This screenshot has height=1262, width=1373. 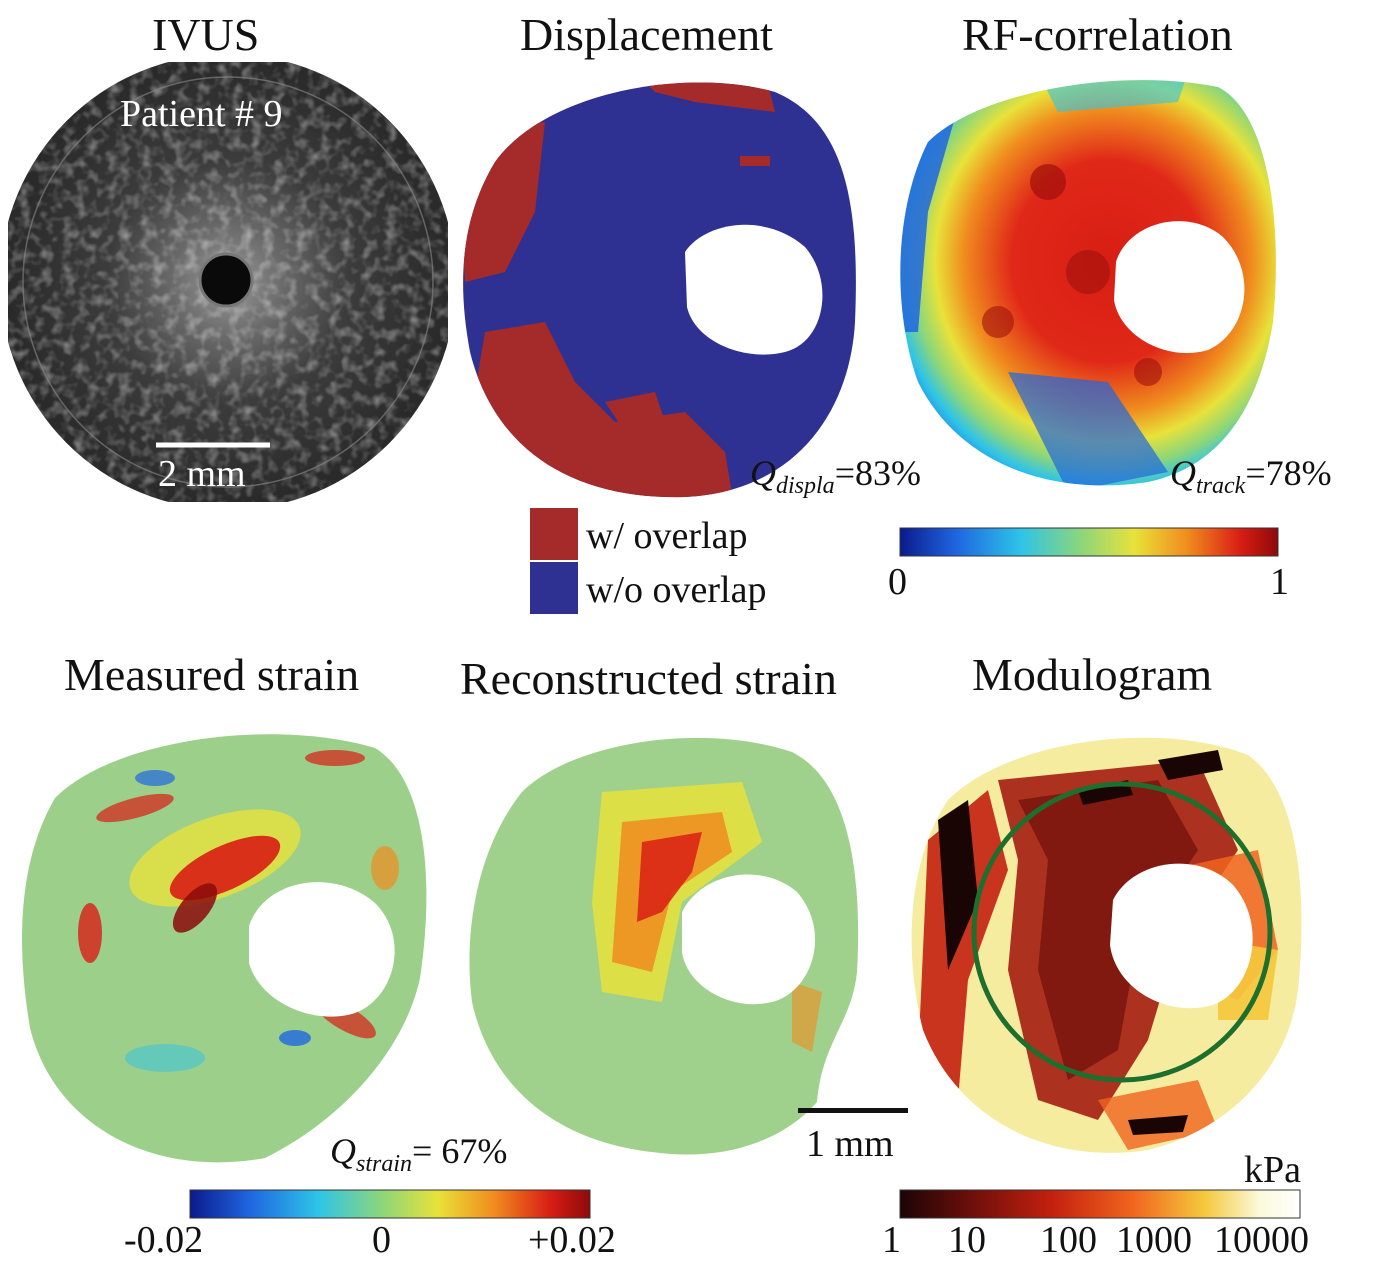 I want to click on mod-tick-100: 100, so click(x=1068, y=1240).